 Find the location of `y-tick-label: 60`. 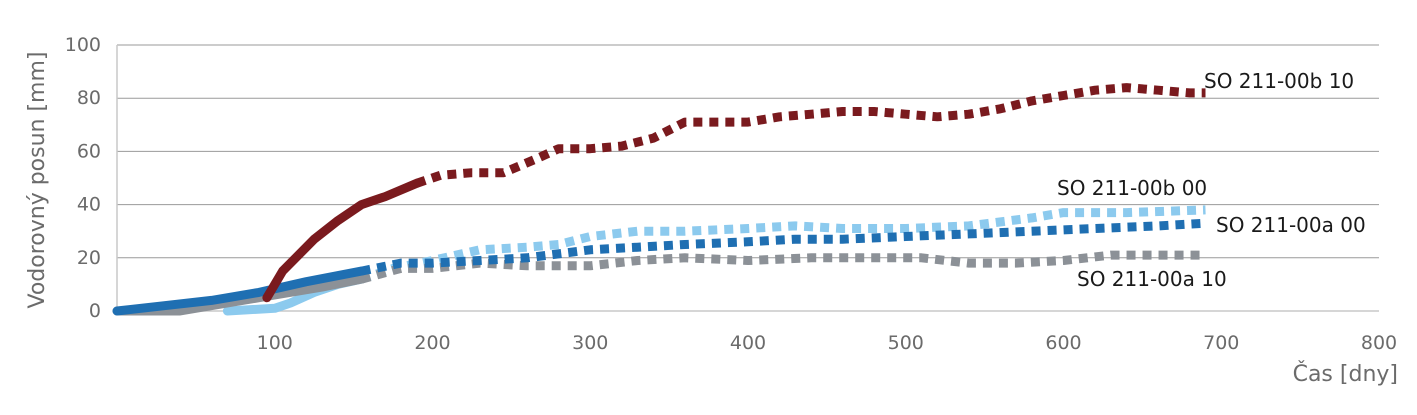

y-tick-label: 60 is located at coordinates (89, 151).